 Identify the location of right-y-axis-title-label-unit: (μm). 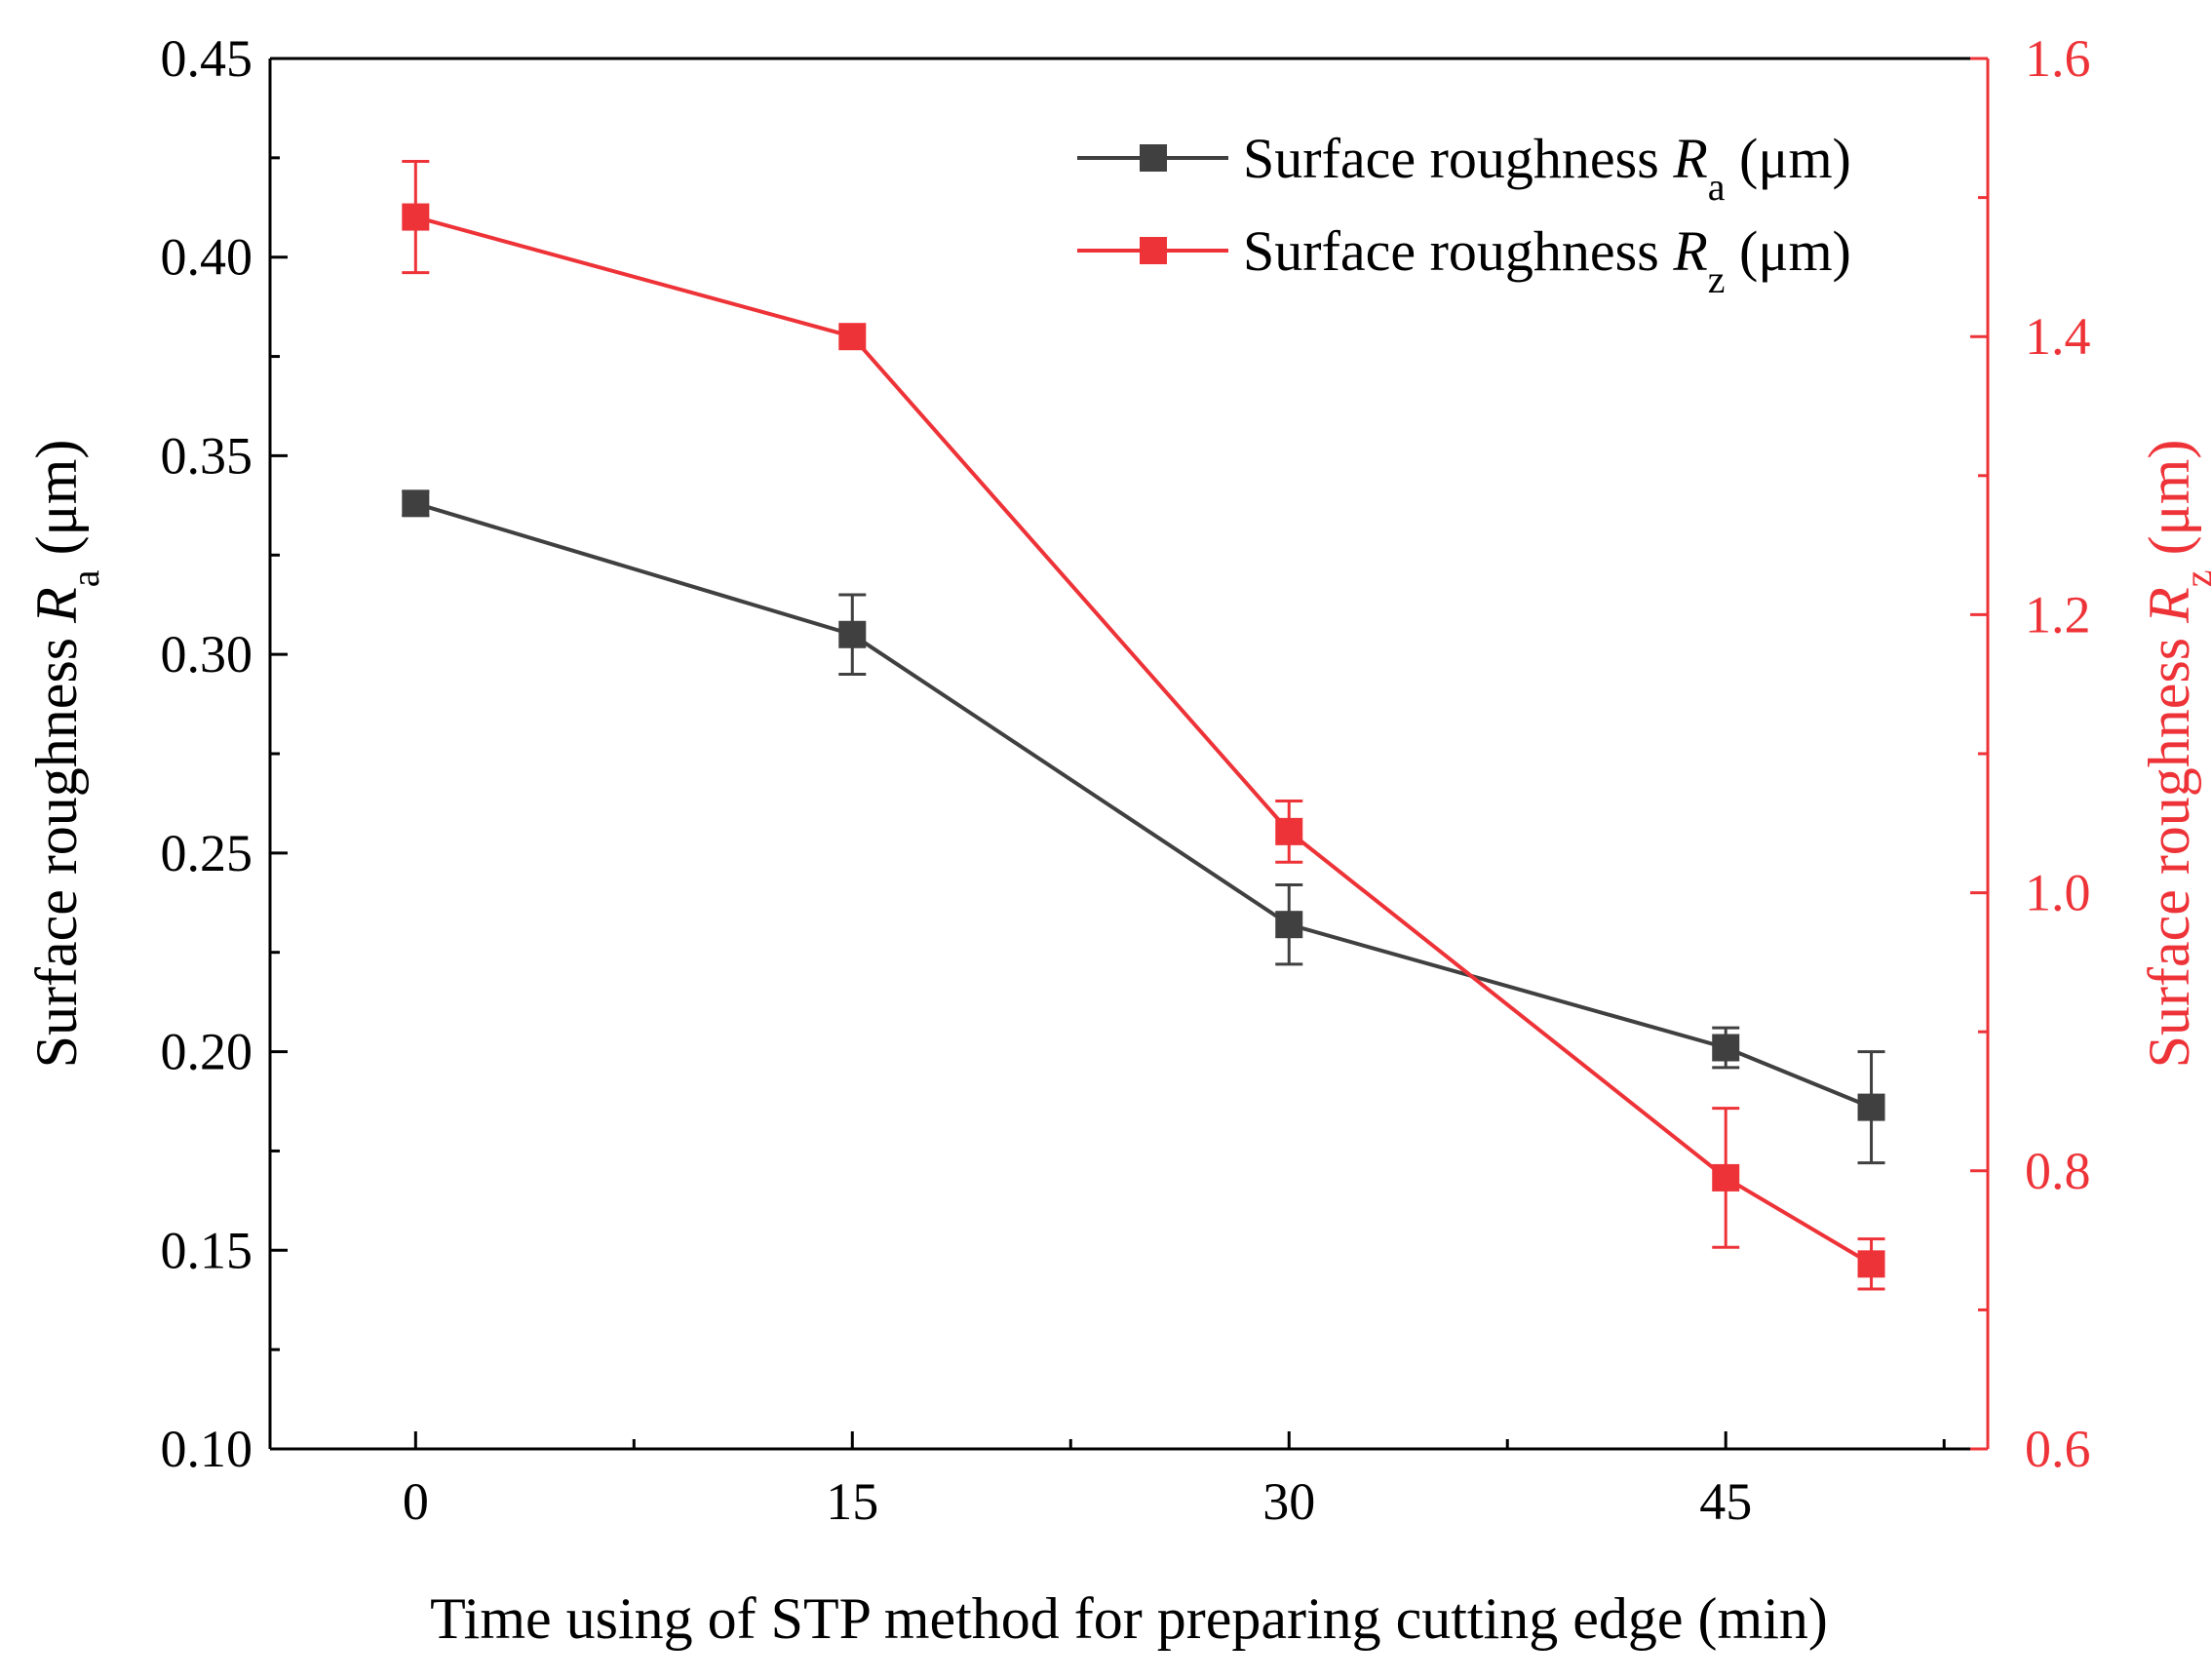
(2169, 505).